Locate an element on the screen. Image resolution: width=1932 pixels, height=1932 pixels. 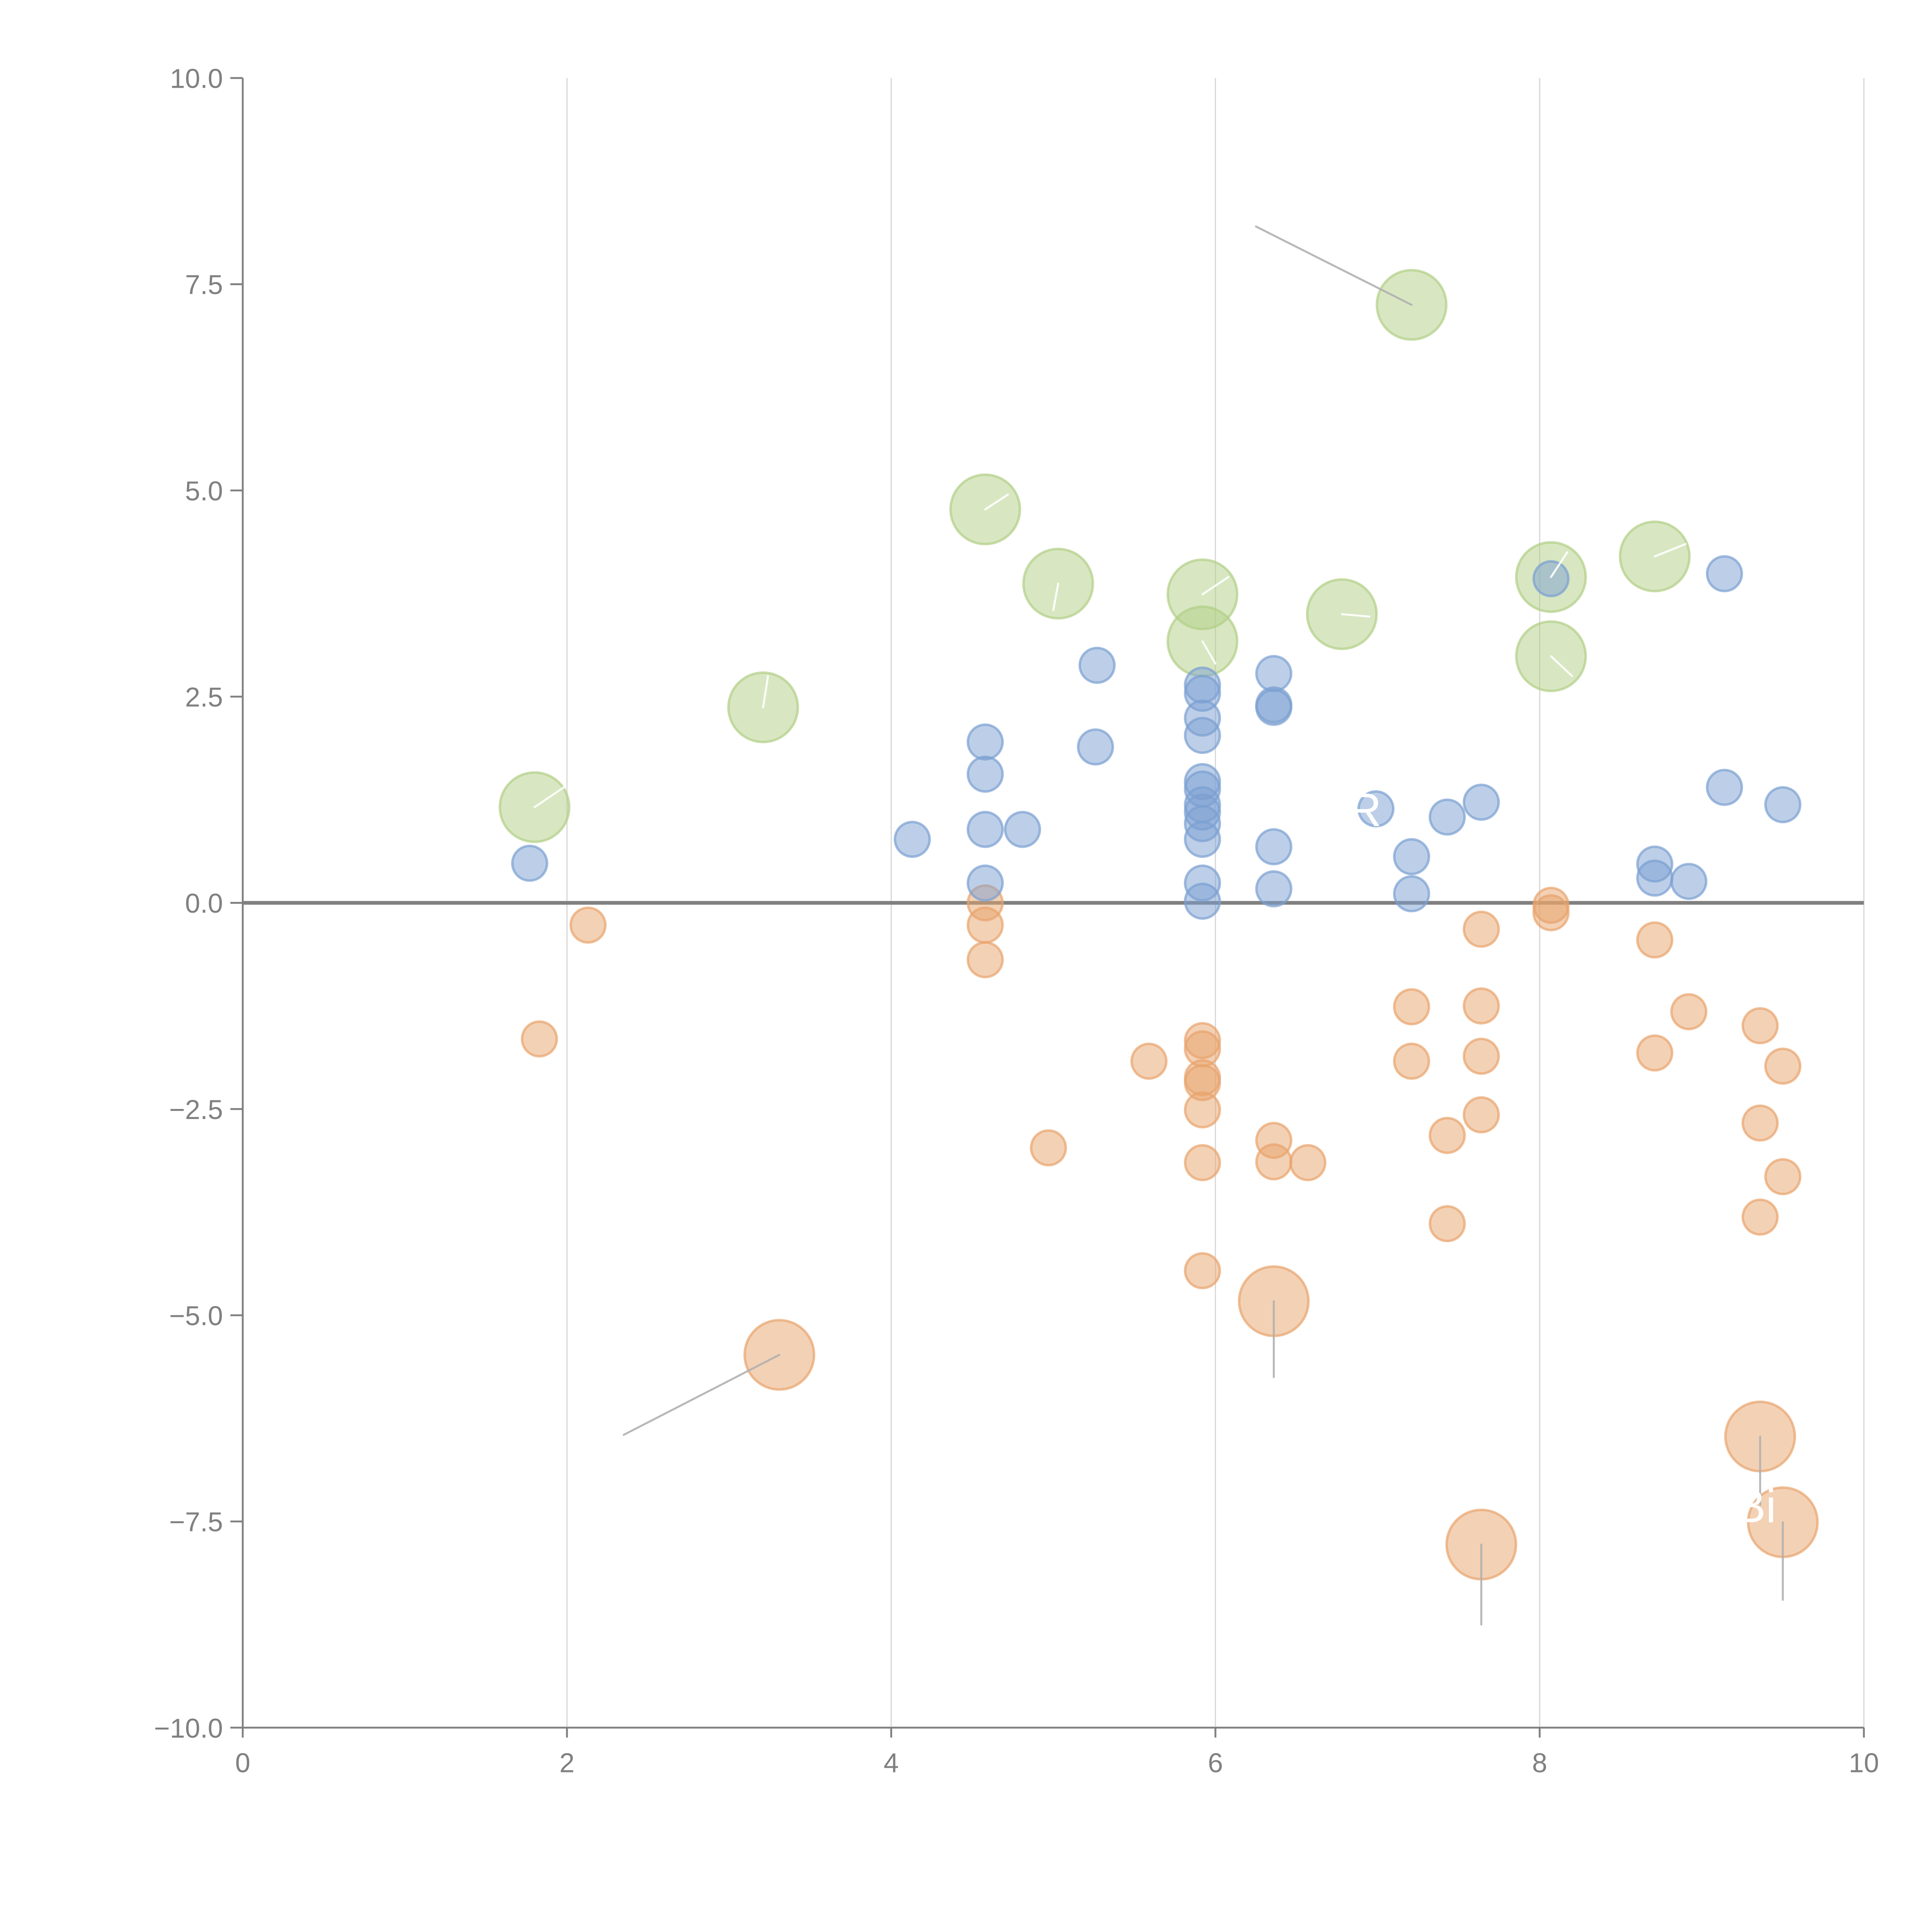
x-tick-label: 2 is located at coordinates (567, 1763).